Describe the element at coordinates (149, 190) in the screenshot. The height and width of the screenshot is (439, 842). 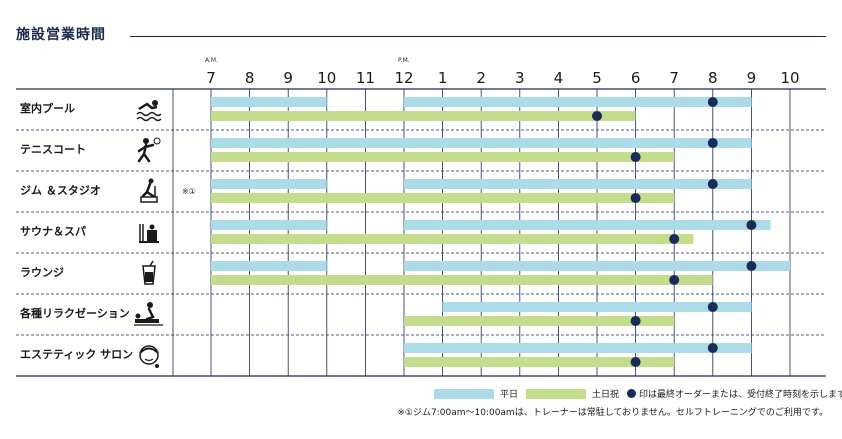
I see `gym-icon` at that location.